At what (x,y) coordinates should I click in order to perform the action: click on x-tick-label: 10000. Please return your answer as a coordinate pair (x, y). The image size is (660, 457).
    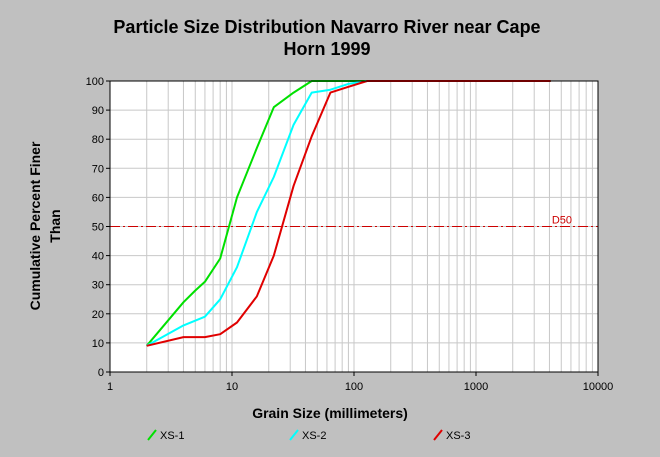
    Looking at the image, I should click on (598, 387).